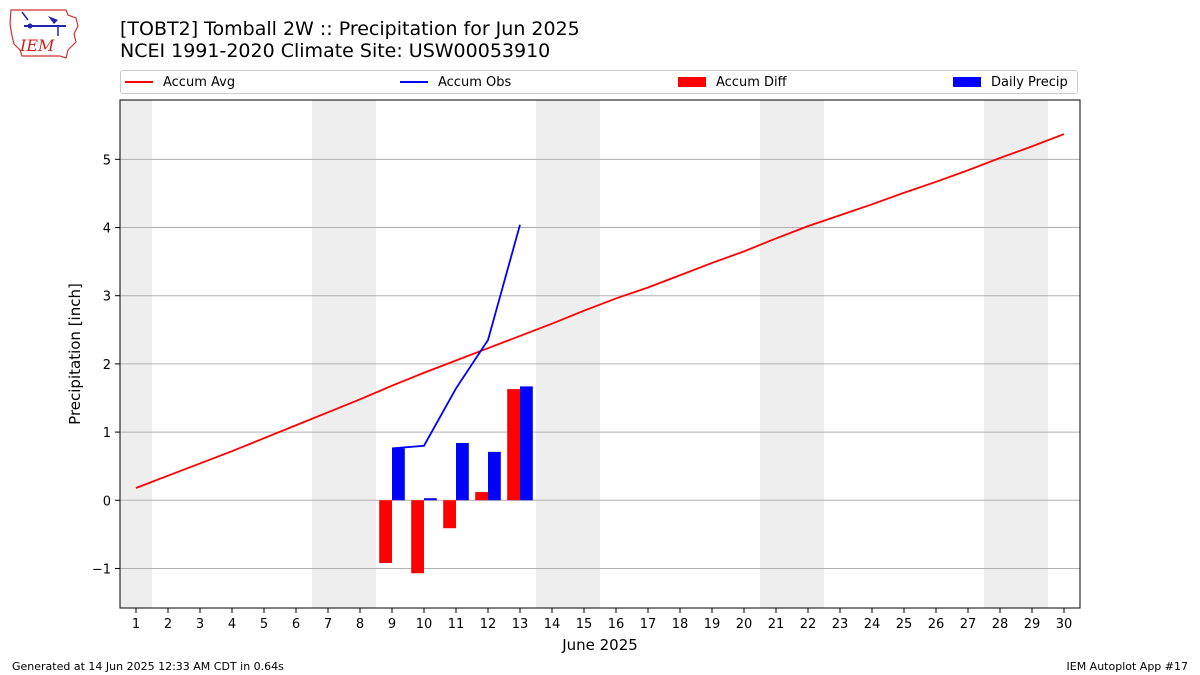 This screenshot has height=675, width=1200. What do you see at coordinates (335, 51) in the screenshot?
I see `chart-subtitle: NCEI 1991-2020 Climate Site: USW00053910` at bounding box center [335, 51].